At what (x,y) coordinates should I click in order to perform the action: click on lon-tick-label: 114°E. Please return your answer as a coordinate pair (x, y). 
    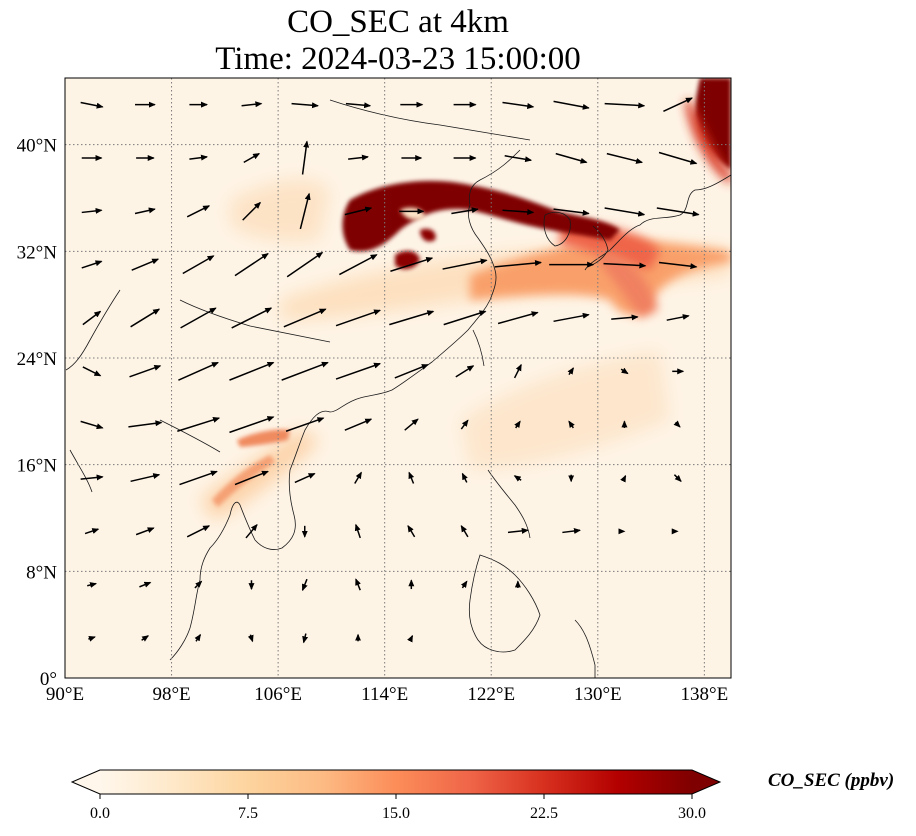
    Looking at the image, I should click on (384, 694).